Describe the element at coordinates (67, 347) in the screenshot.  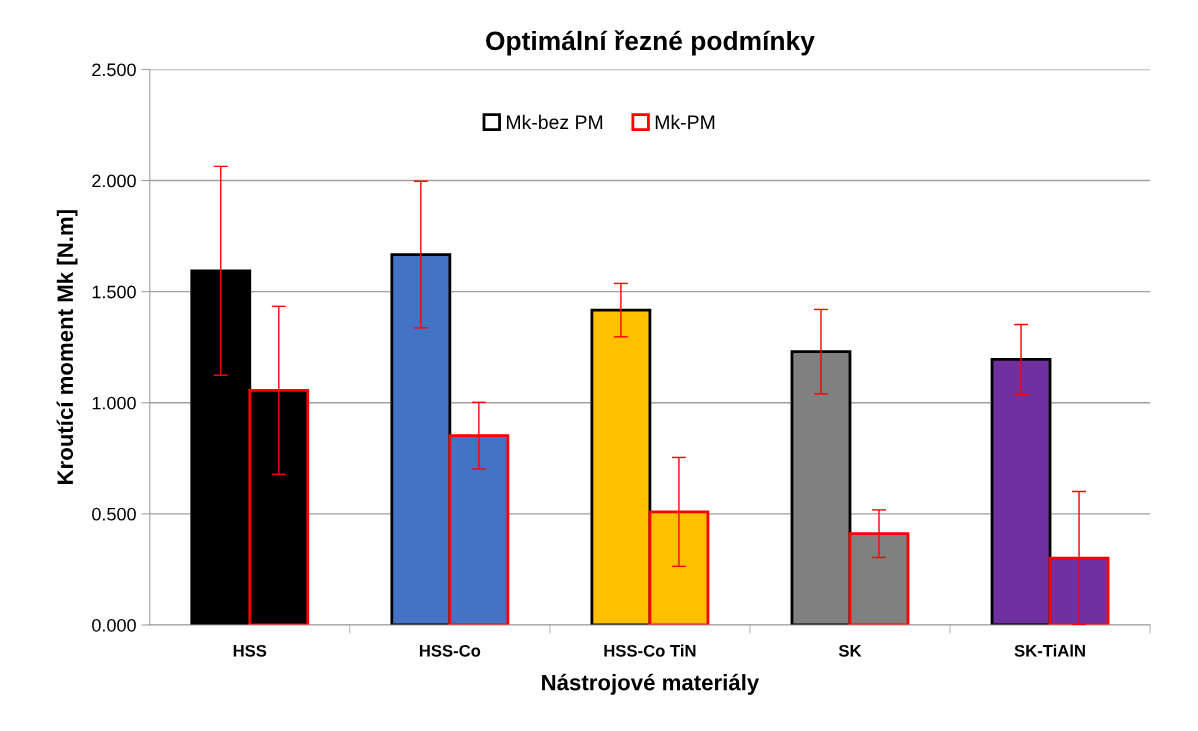
I see `y-axis-title: Kroutící moment Mk [N.m]` at that location.